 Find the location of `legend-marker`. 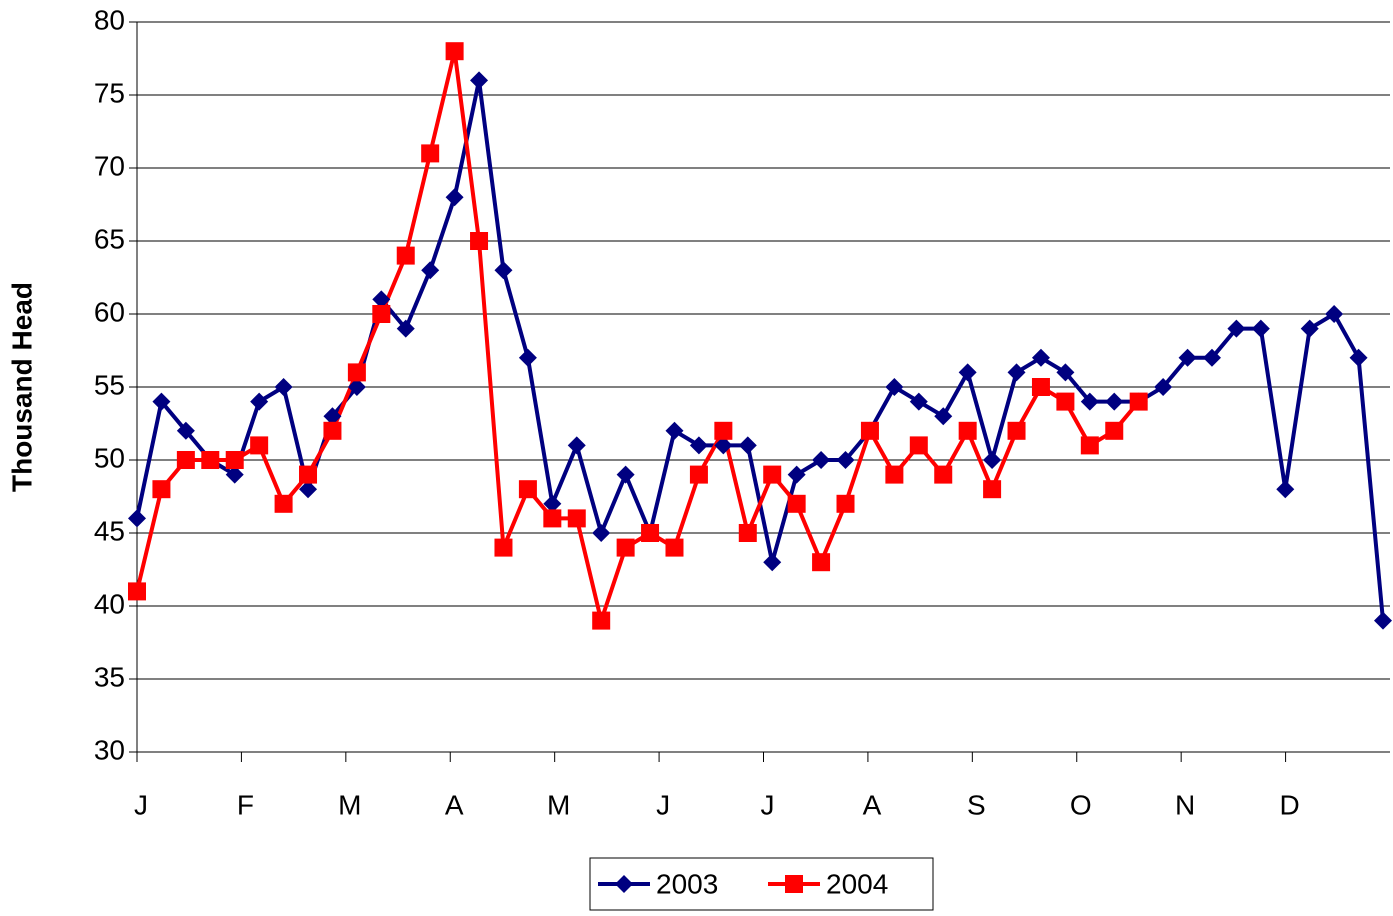

legend-marker is located at coordinates (794, 884).